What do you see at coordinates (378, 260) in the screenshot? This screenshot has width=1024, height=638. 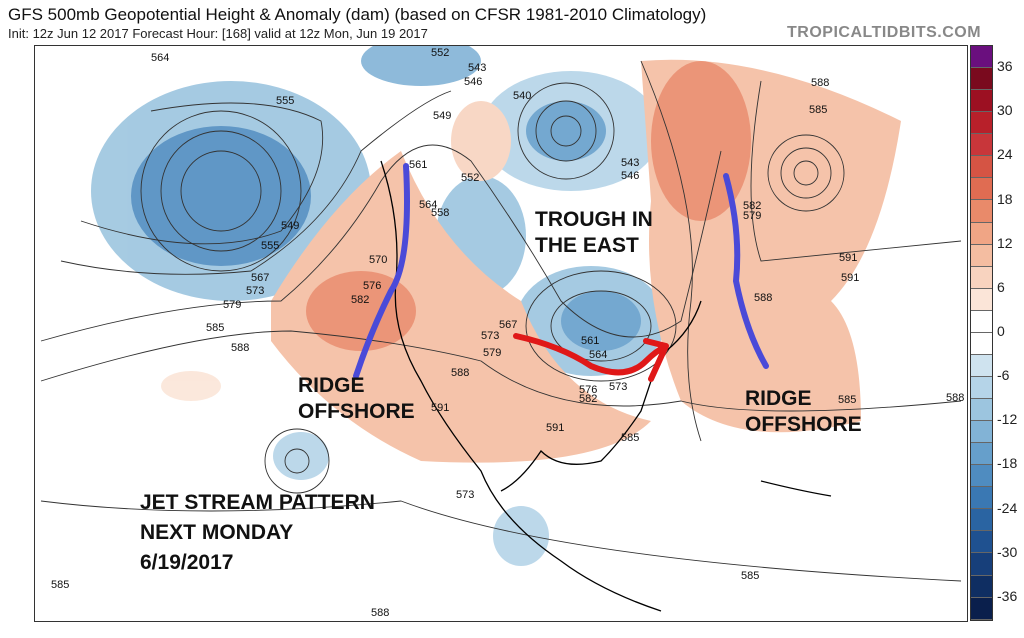 I see `contour-label: 570` at bounding box center [378, 260].